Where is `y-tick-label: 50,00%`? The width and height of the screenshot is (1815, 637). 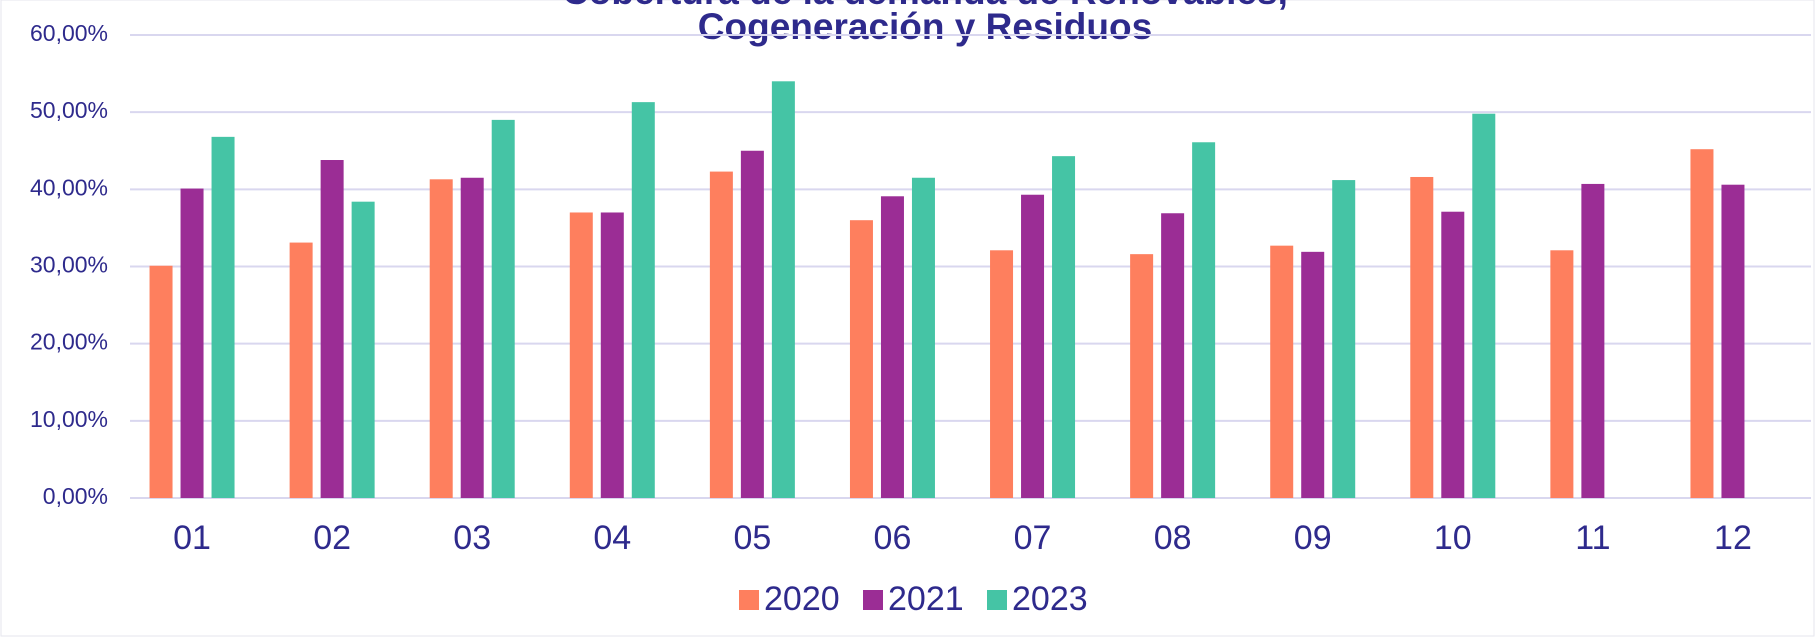
y-tick-label: 50,00% is located at coordinates (69, 110).